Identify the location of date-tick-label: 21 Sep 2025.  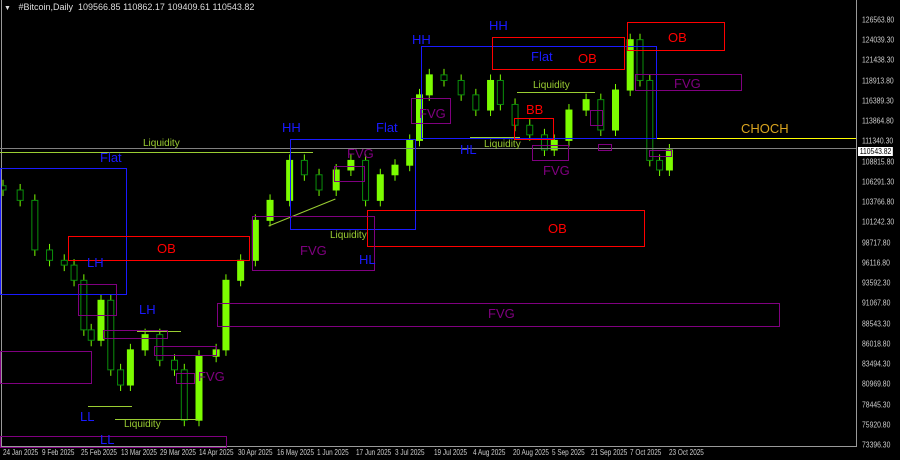
(609, 452).